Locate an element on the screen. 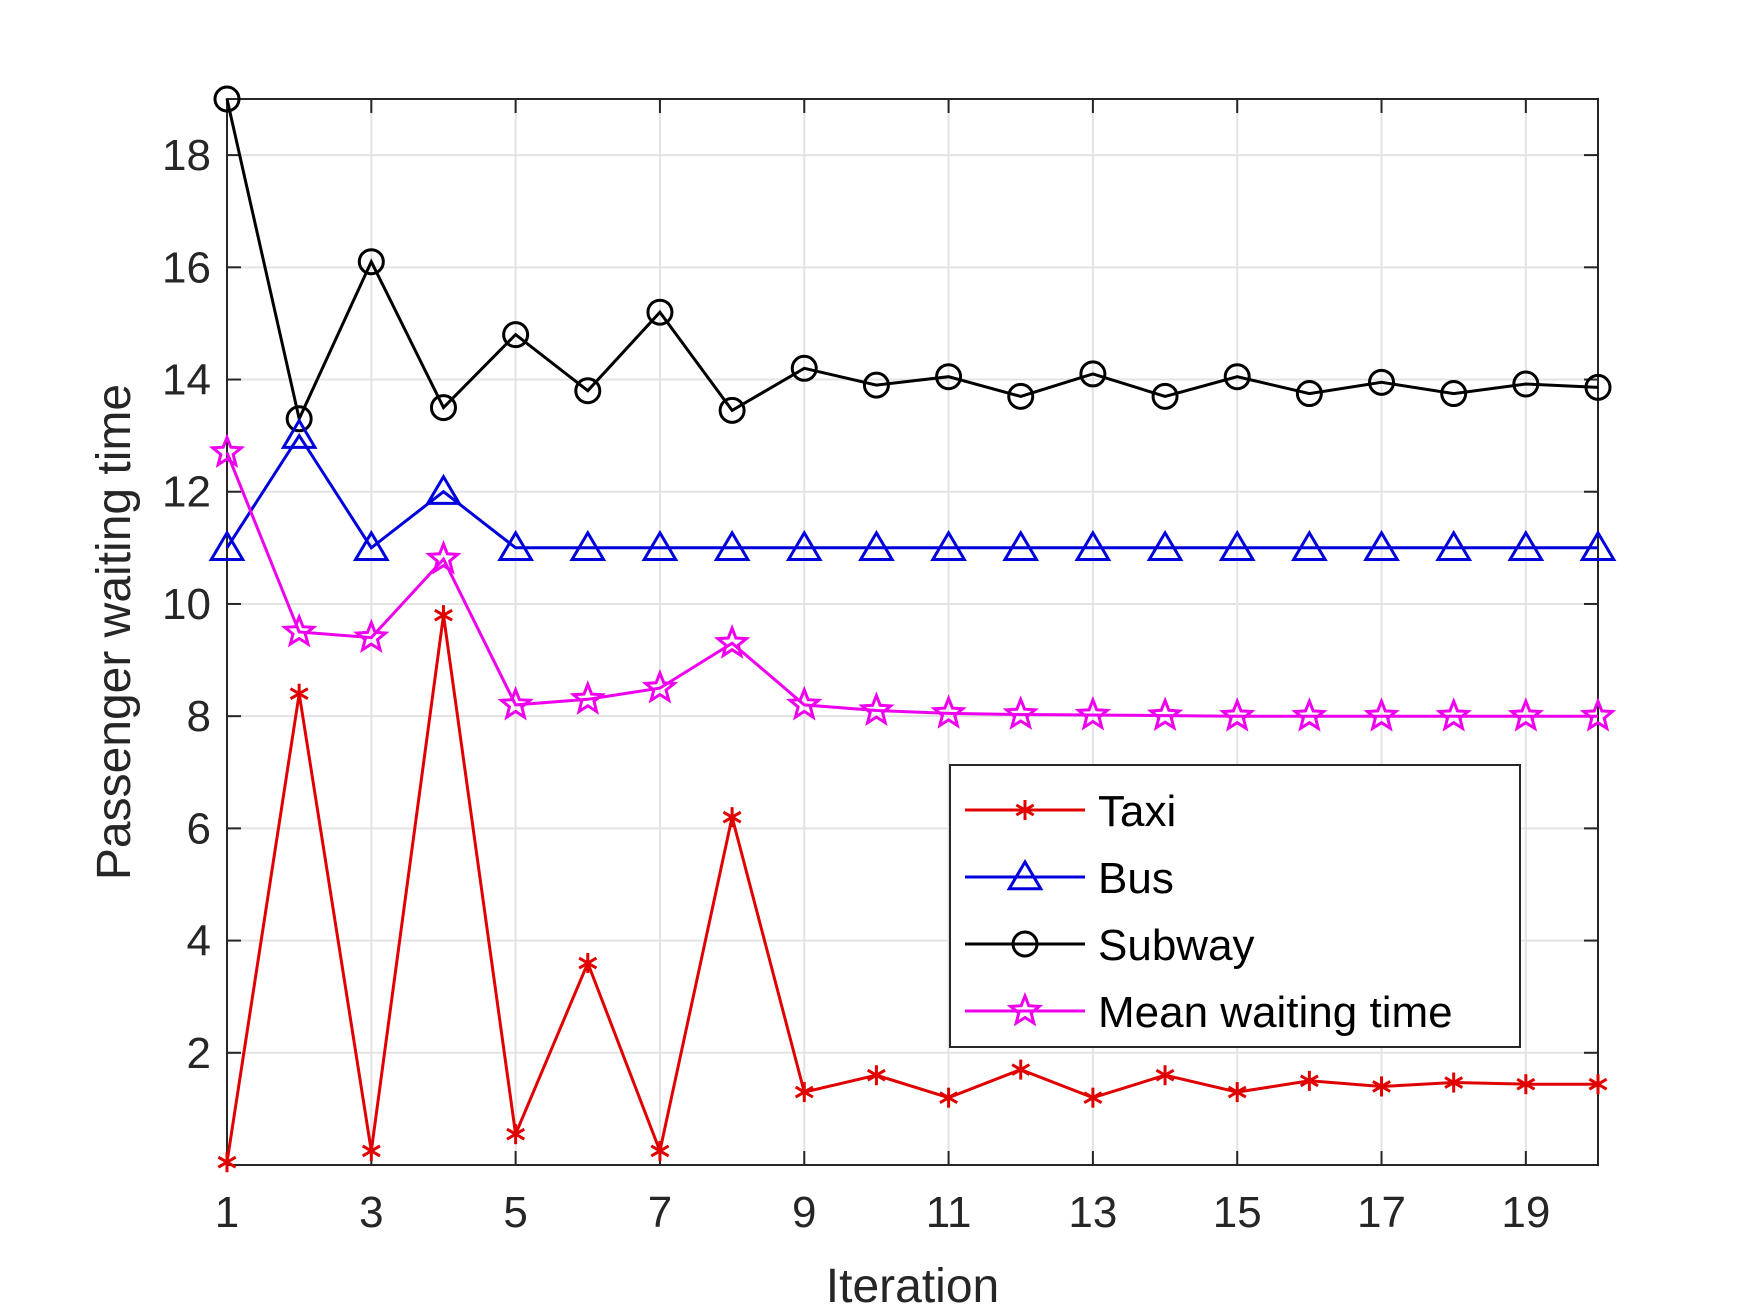  y-tick-label: 4 is located at coordinates (199, 941).